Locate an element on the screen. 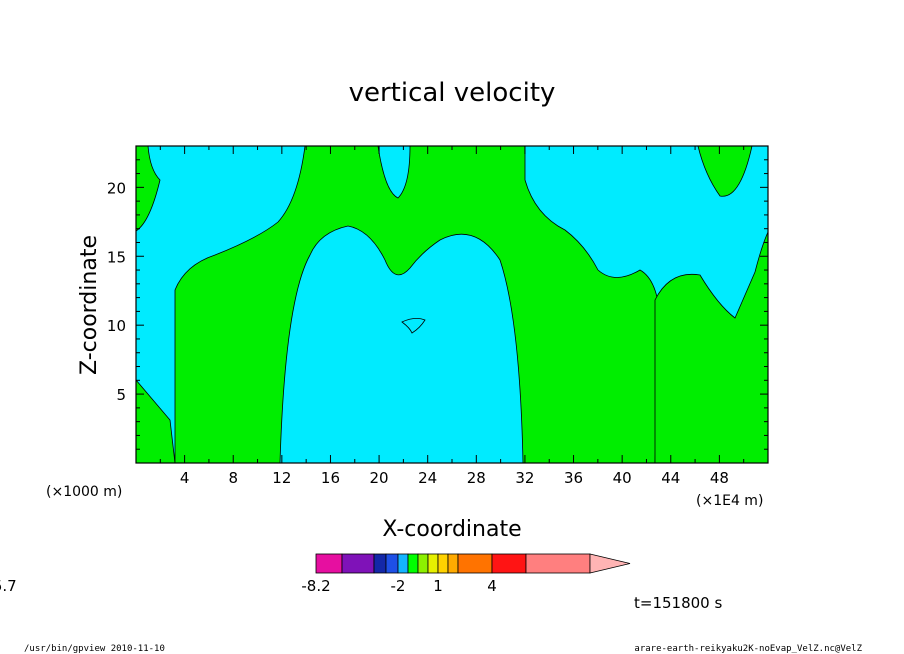 Image resolution: width=904 pixels, height=654 pixels. x-tick-label: 20 is located at coordinates (379, 478).